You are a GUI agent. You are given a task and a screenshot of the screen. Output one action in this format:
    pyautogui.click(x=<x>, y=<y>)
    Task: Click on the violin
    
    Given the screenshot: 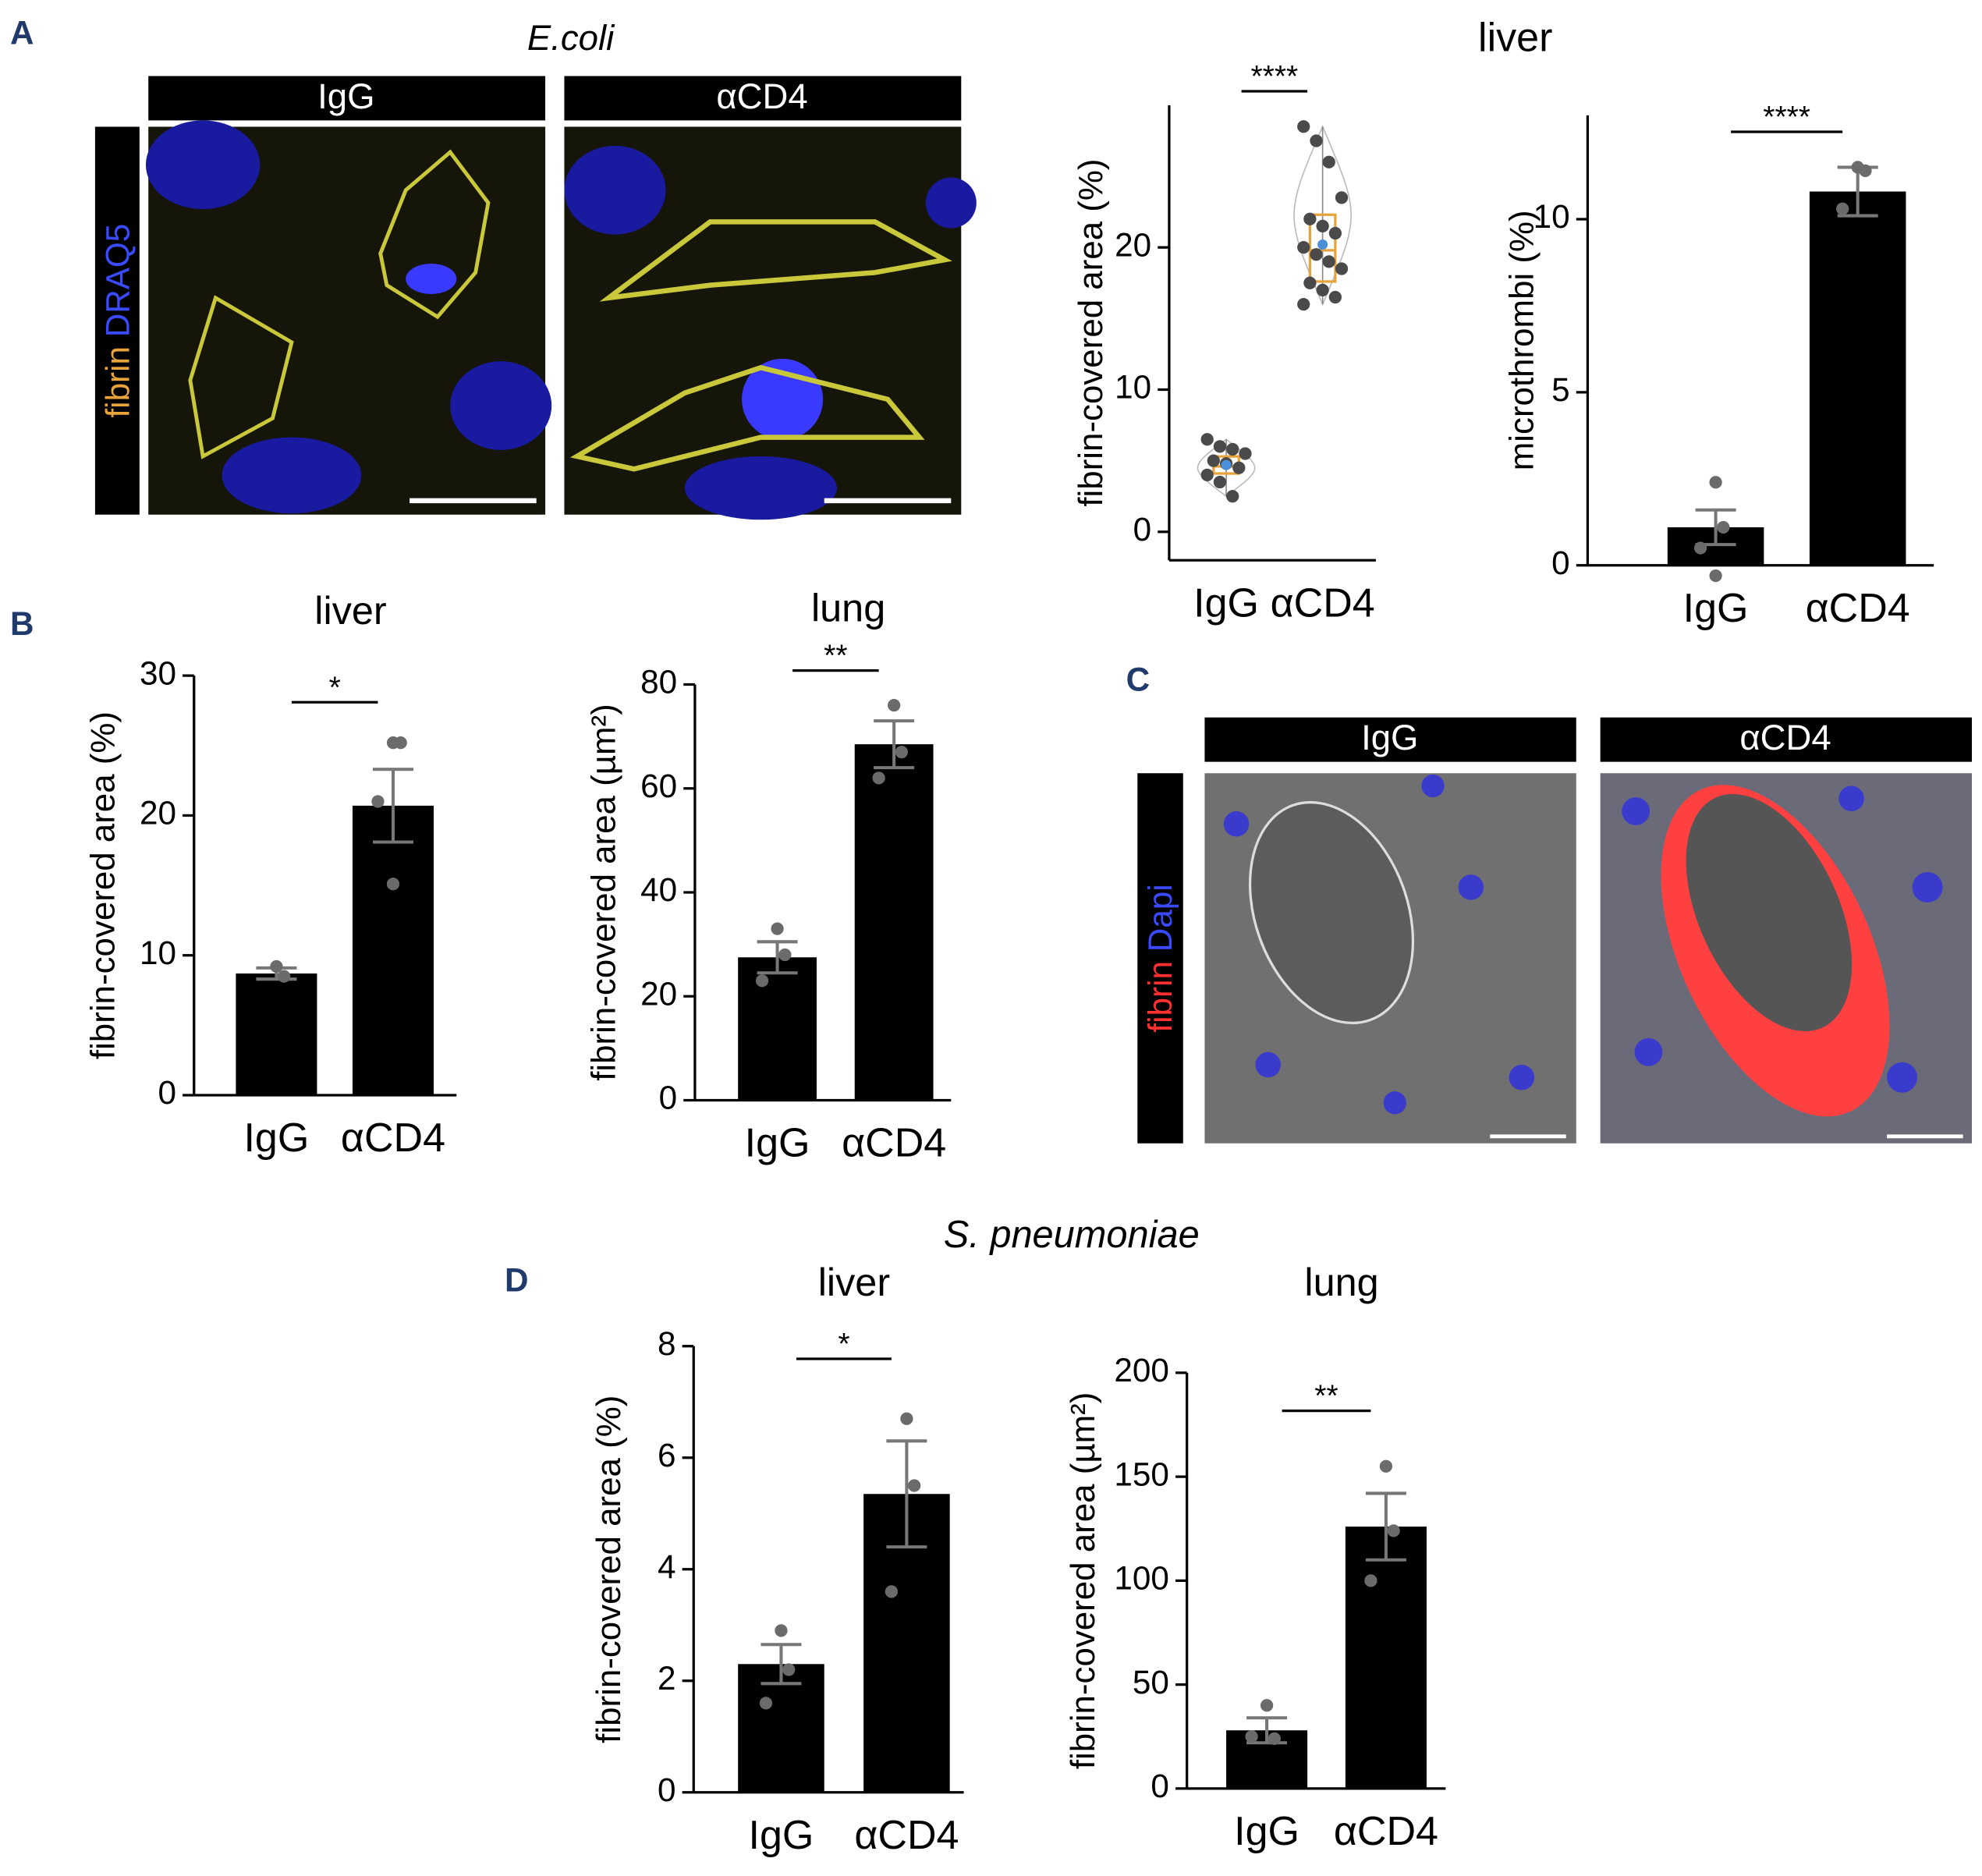 What is the action you would take?
    pyautogui.click(x=1323, y=216)
    